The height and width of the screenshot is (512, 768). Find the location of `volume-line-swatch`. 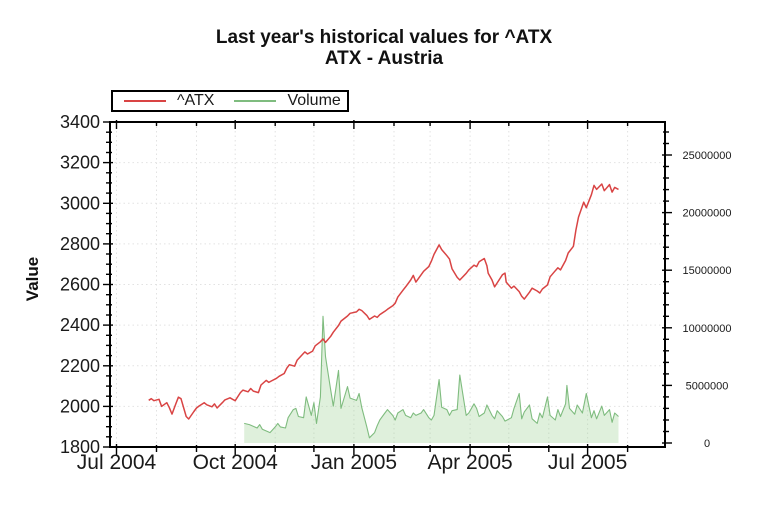

volume-line-swatch is located at coordinates (255, 101).